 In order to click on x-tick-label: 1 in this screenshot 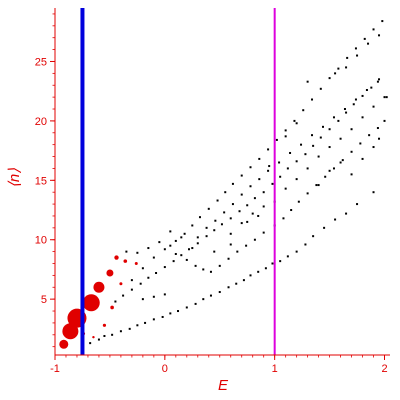, I will do `click(275, 369)`.